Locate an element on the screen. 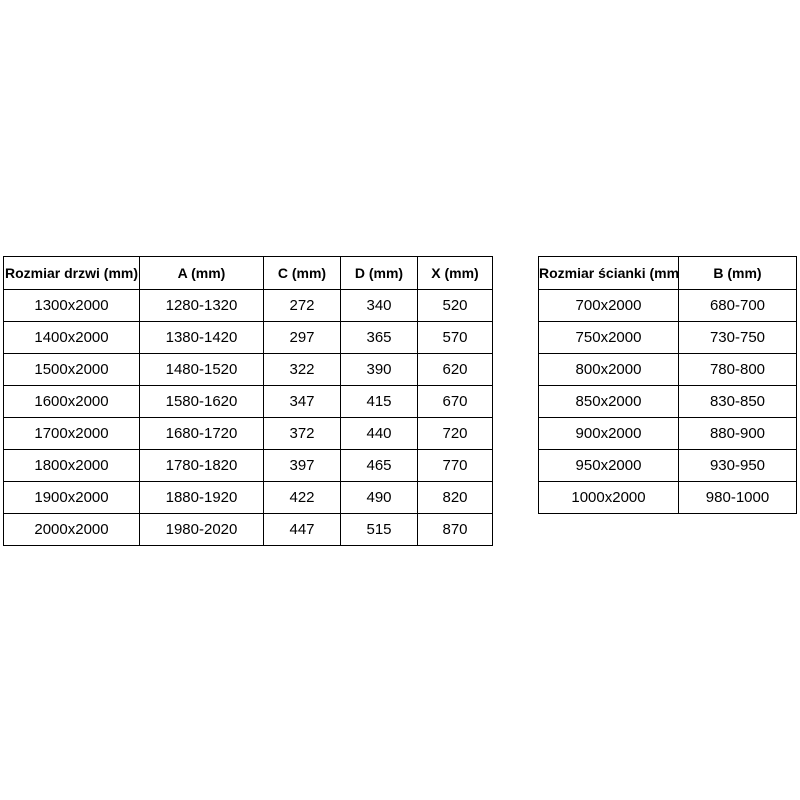 This screenshot has width=800, height=800. table-cell: 1600x2000 is located at coordinates (71, 401).